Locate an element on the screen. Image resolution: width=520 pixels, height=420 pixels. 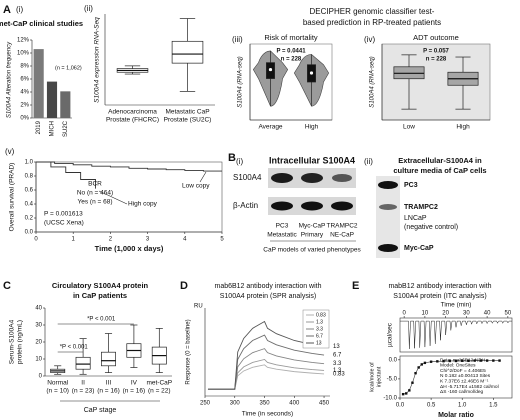
band-label: (negative control) is located at coordinates (431, 227).